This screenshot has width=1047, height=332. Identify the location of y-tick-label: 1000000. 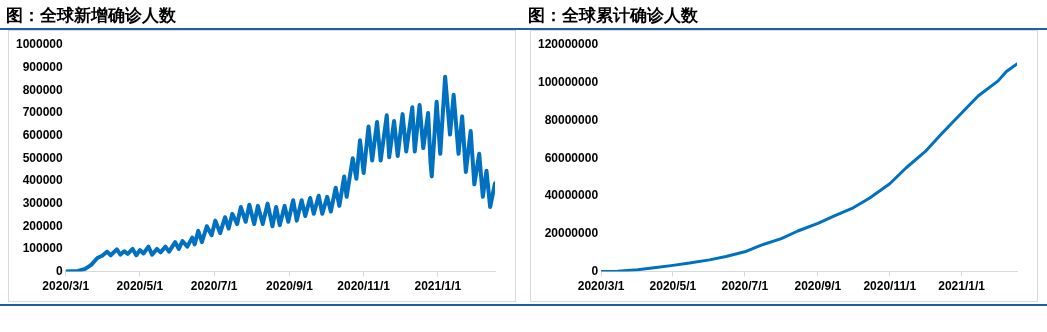
(40, 44).